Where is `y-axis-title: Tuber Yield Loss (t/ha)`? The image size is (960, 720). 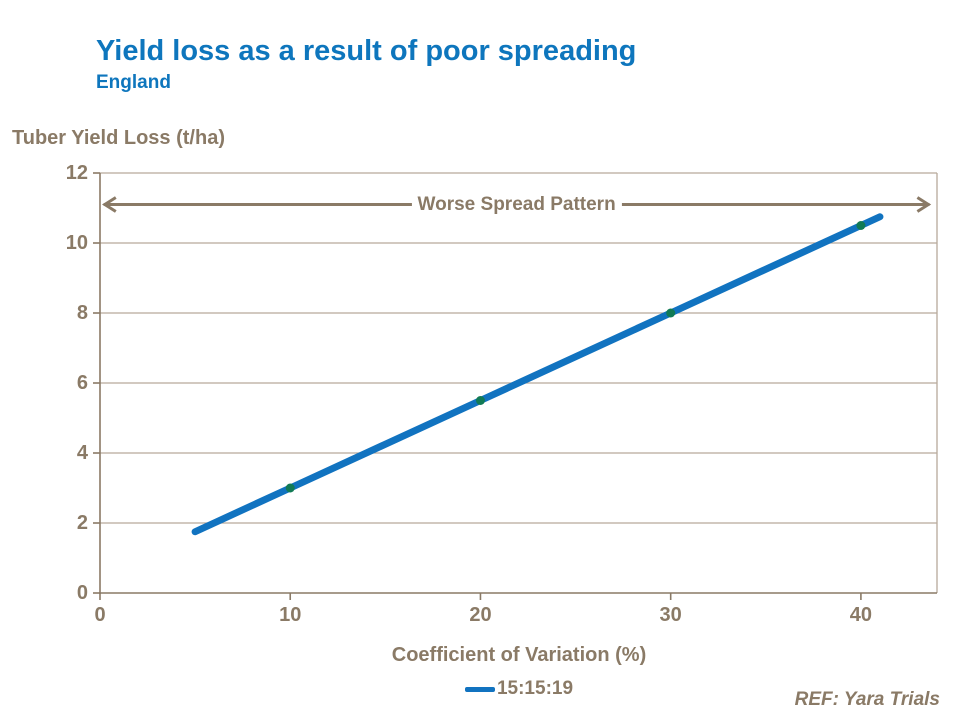 y-axis-title: Tuber Yield Loss (t/ha) is located at coordinates (118, 138).